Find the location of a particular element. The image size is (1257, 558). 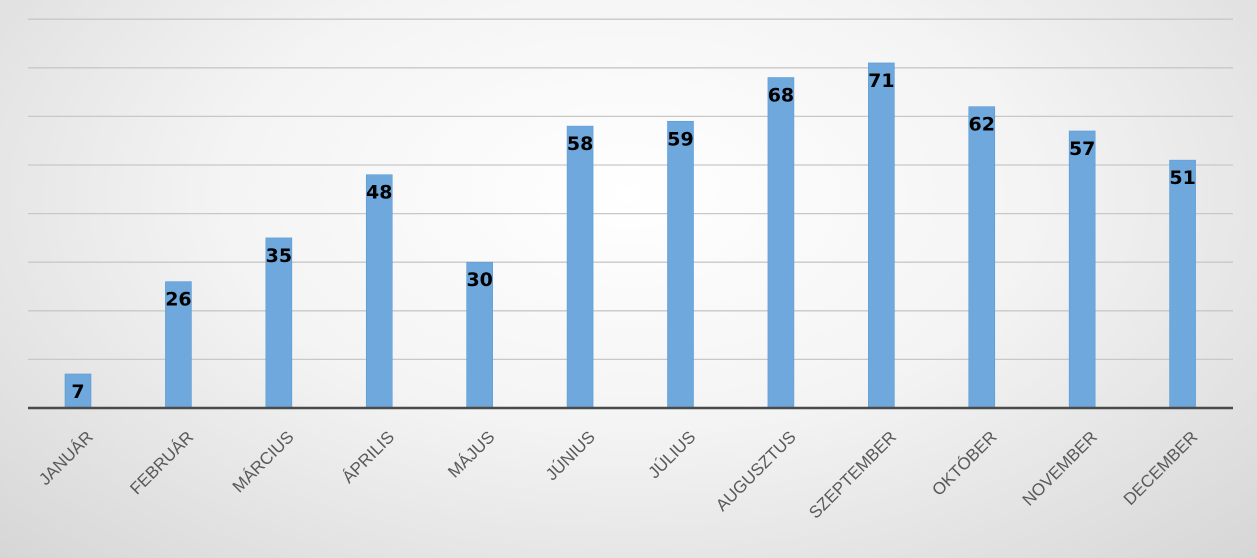

data-label: 7 is located at coordinates (77, 392).